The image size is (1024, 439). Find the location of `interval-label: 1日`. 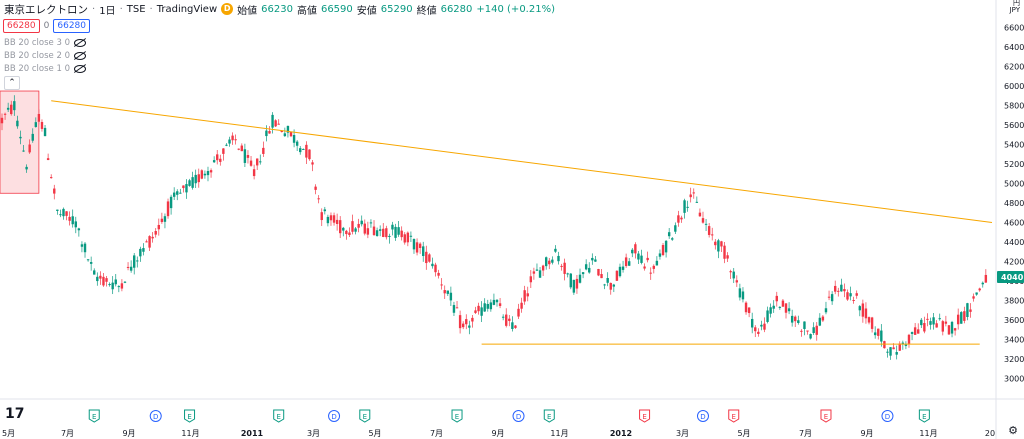

interval-label: 1日 is located at coordinates (107, 11).